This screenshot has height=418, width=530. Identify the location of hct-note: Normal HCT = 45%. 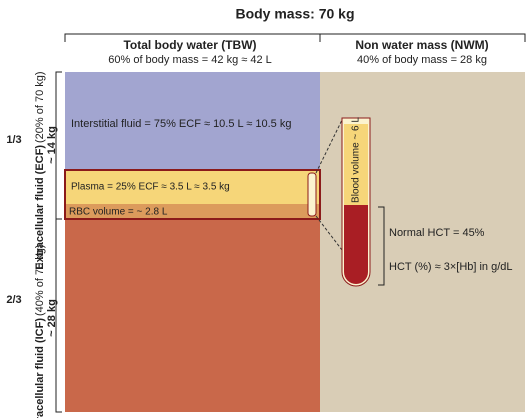
(437, 233).